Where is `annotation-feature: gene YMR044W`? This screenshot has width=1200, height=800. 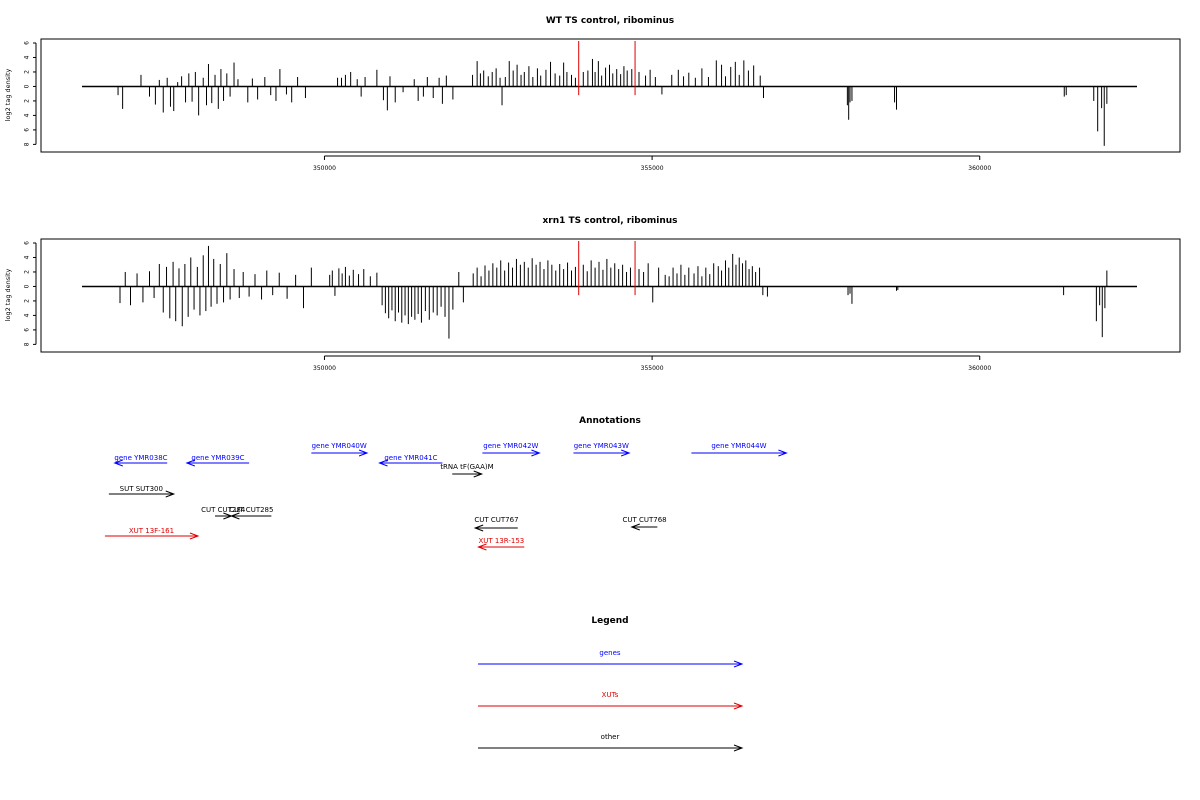 annotation-feature: gene YMR044W is located at coordinates (739, 449).